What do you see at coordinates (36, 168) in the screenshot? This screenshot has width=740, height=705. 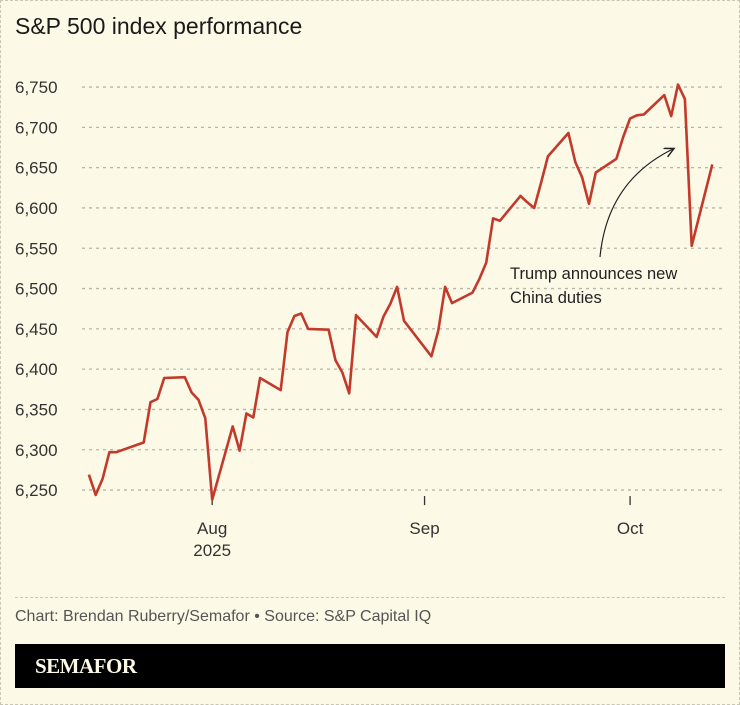 I see `y-tick-label: 6,650` at bounding box center [36, 168].